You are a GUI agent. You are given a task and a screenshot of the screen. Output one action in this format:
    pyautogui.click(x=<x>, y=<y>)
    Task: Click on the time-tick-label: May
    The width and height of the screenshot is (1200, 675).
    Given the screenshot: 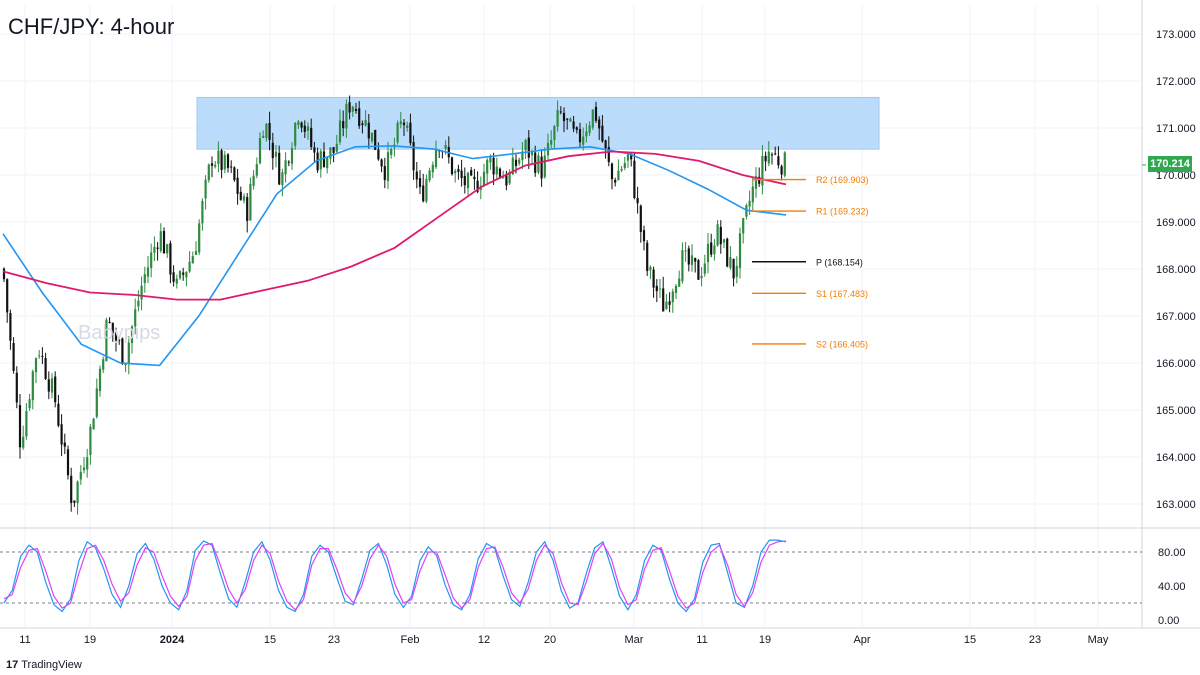 What is the action you would take?
    pyautogui.click(x=1098, y=640)
    